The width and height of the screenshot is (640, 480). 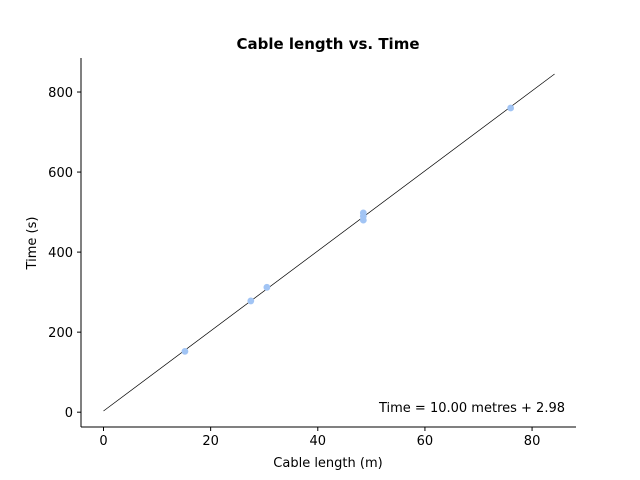 I want to click on y-tick-label: 800, so click(x=60, y=93).